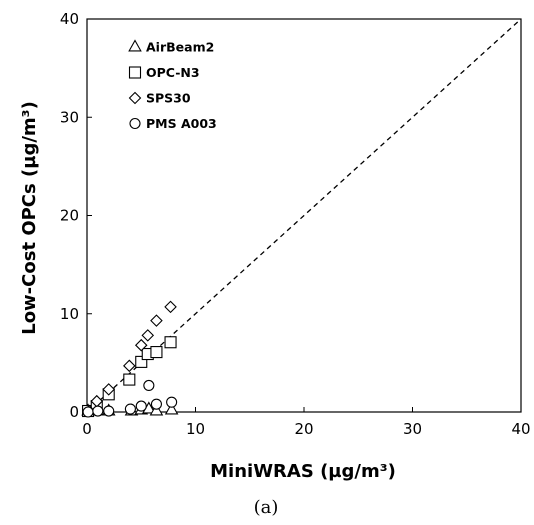 The width and height of the screenshot is (534, 525). What do you see at coordinates (135, 72) in the screenshot?
I see `legend-marker-opc-n3` at bounding box center [135, 72].